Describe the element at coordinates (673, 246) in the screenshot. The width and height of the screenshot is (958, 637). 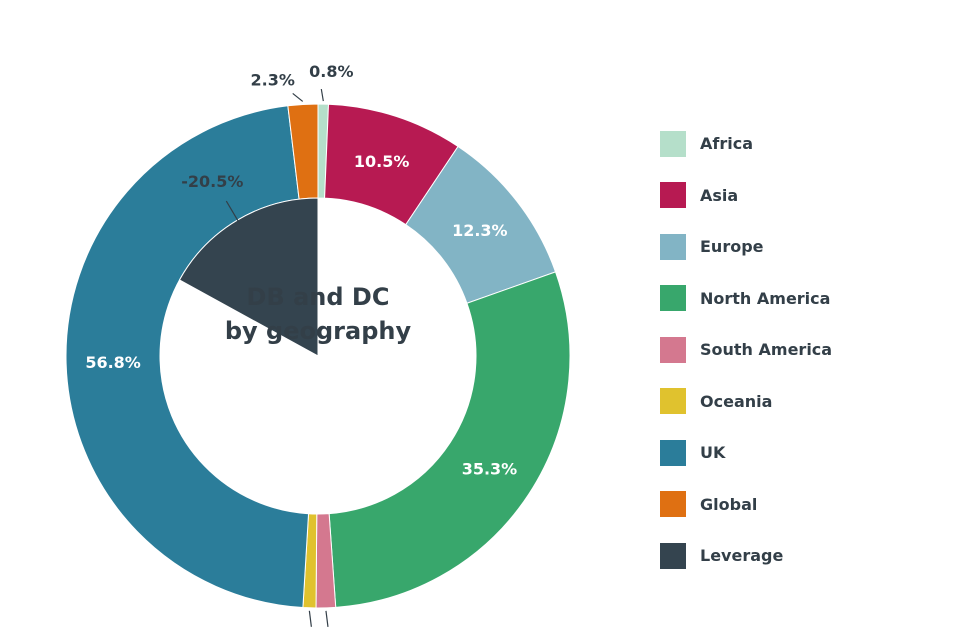
I see `legend-swatch-europe` at that location.